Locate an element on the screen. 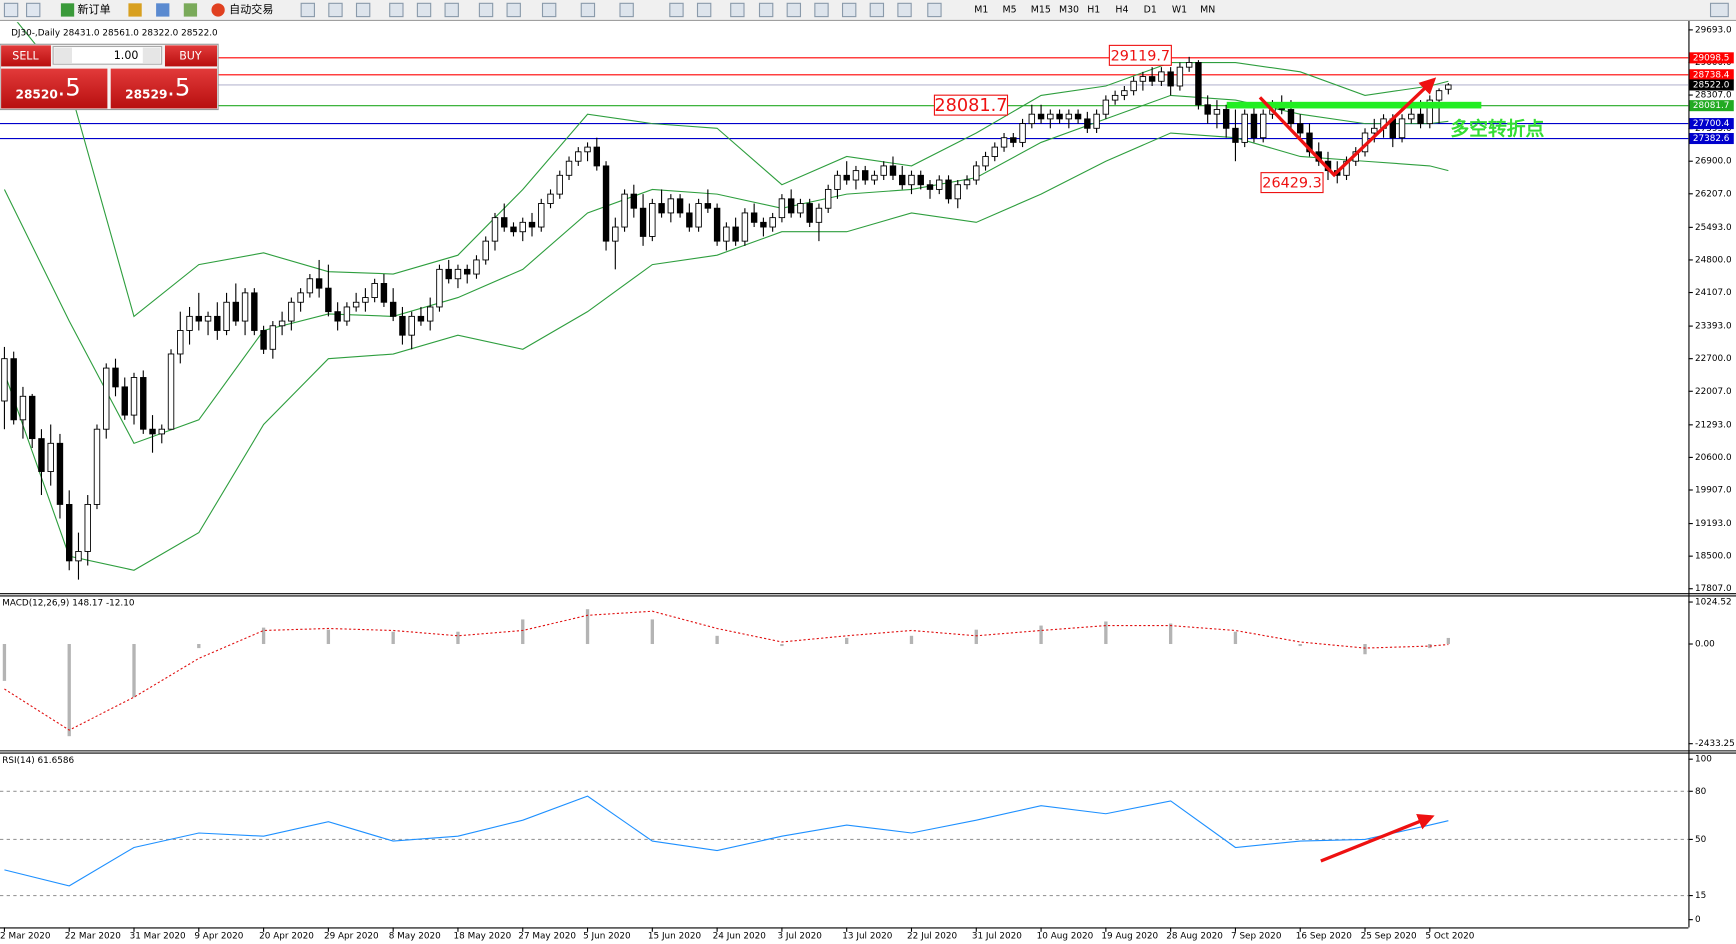  sell-pip: .5 is located at coordinates (69, 87).